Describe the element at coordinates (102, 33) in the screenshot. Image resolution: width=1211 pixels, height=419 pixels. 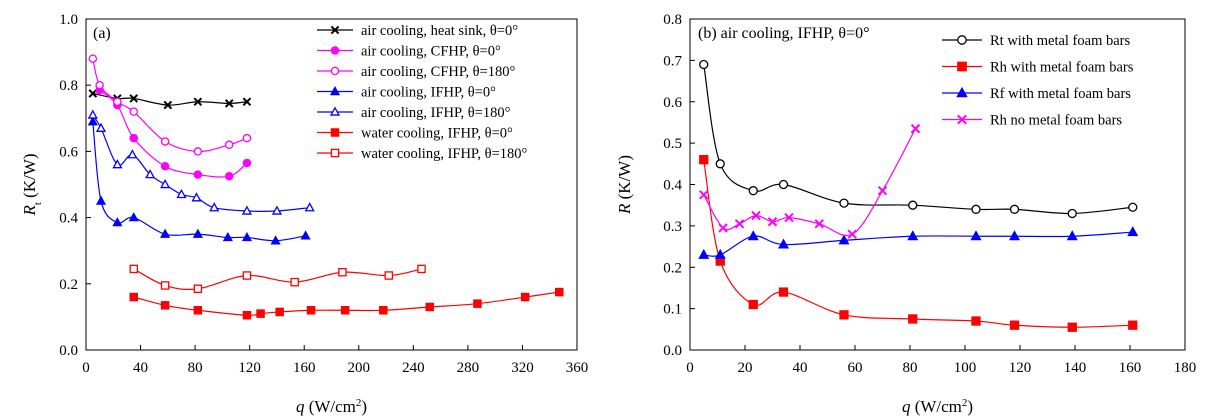
I see `panel-label: (a)` at that location.